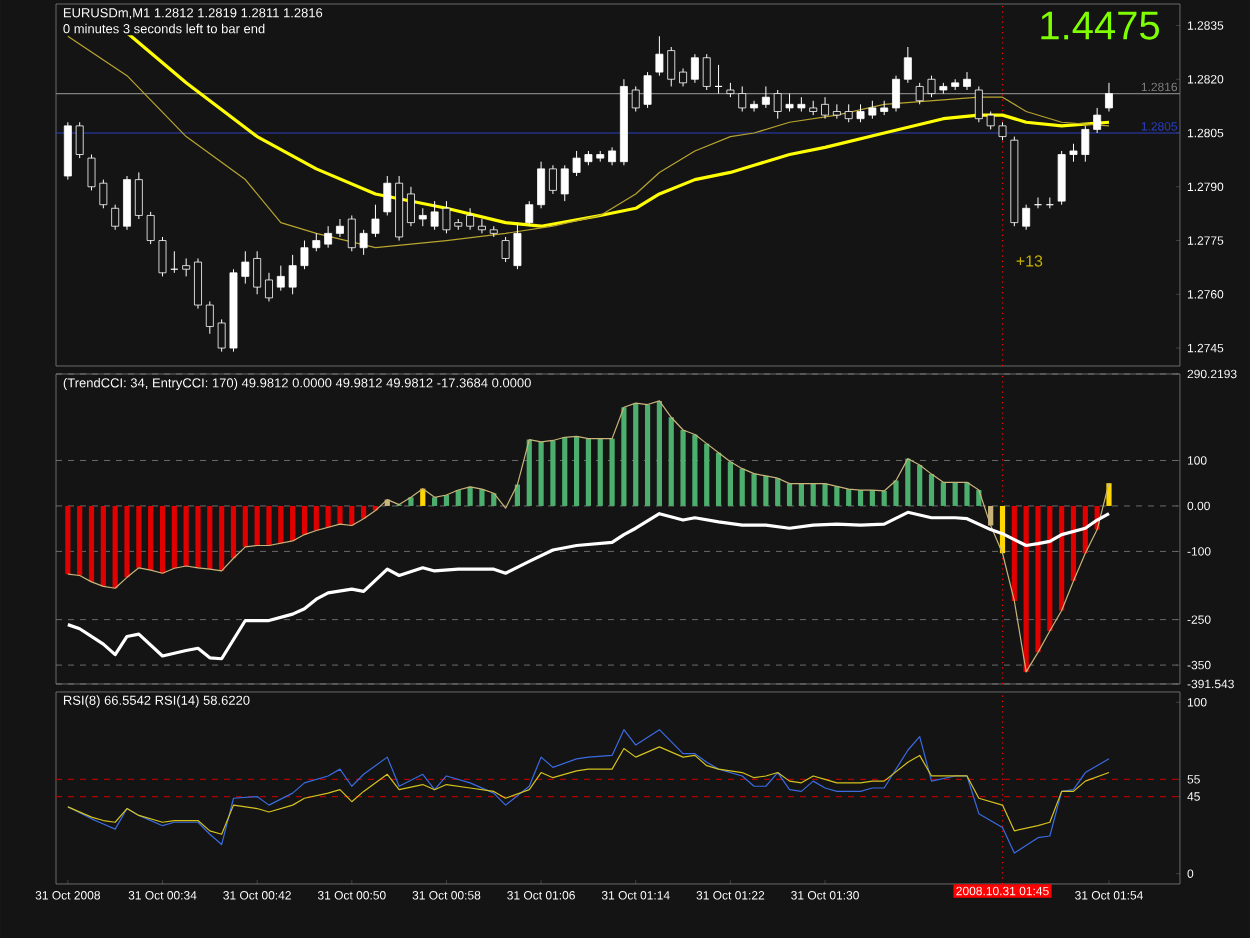  What do you see at coordinates (1100, 25) in the screenshot?
I see `annotation: 1.4475` at bounding box center [1100, 25].